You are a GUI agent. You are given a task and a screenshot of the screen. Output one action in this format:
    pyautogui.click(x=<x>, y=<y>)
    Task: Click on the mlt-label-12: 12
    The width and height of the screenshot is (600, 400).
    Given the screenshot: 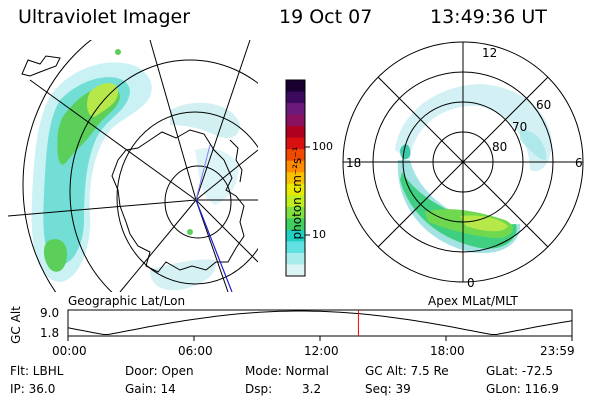 What is the action you would take?
    pyautogui.click(x=490, y=53)
    